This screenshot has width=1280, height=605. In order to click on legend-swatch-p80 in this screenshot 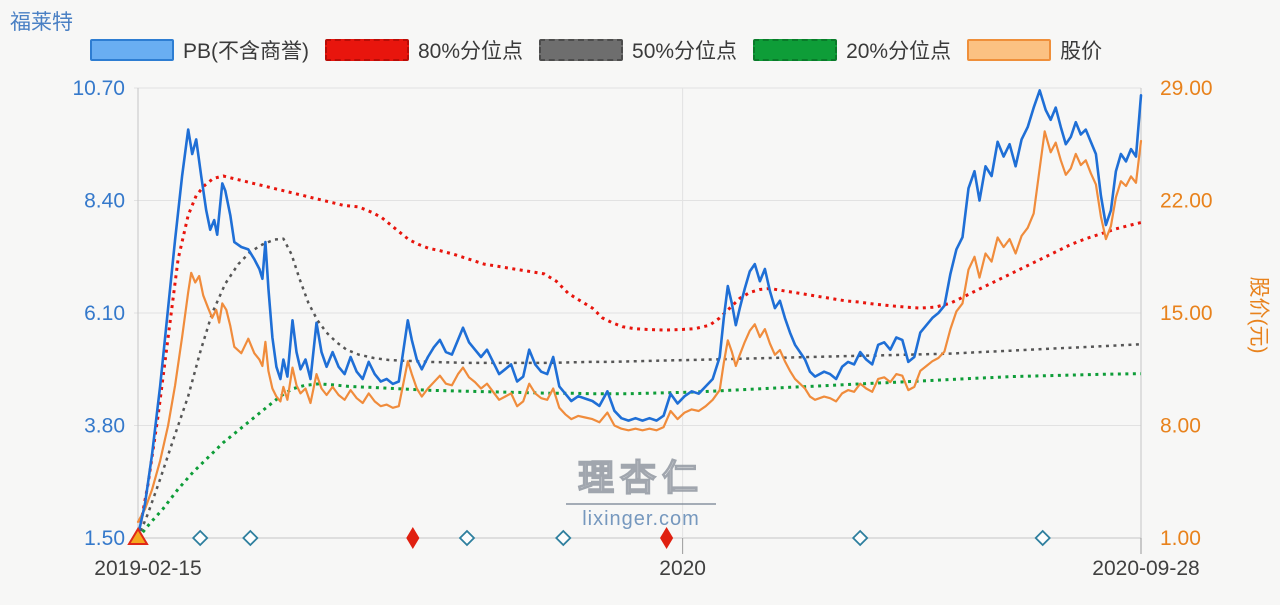, I will do `click(367, 50)`.